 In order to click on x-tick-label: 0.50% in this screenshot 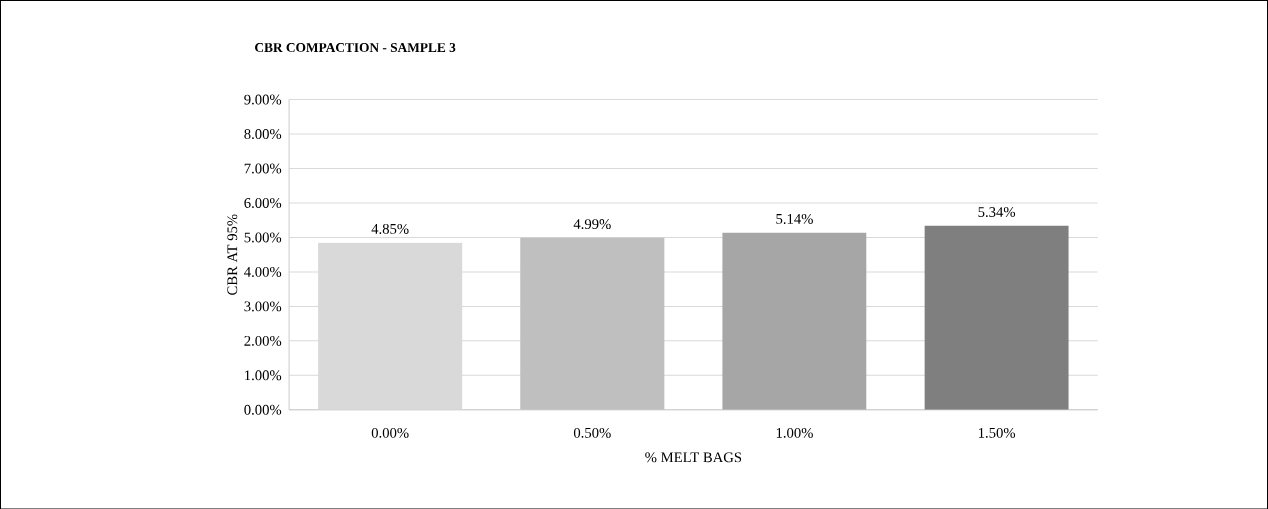, I will do `click(592, 432)`.